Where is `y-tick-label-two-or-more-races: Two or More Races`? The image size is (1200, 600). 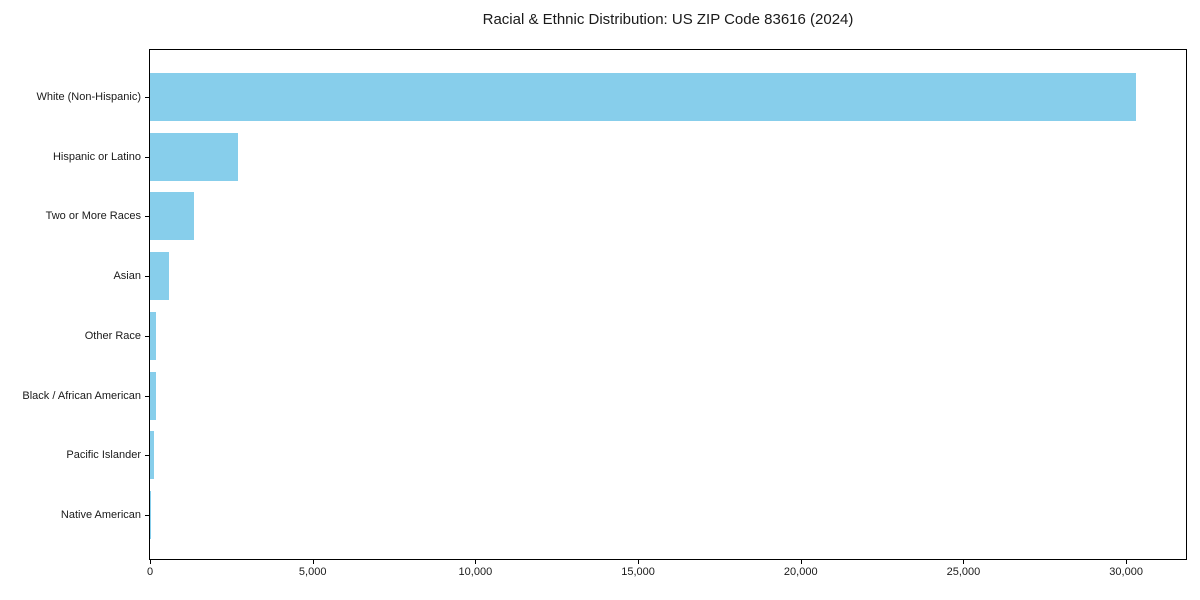 y-tick-label-two-or-more-races: Two or More Races is located at coordinates (93, 216).